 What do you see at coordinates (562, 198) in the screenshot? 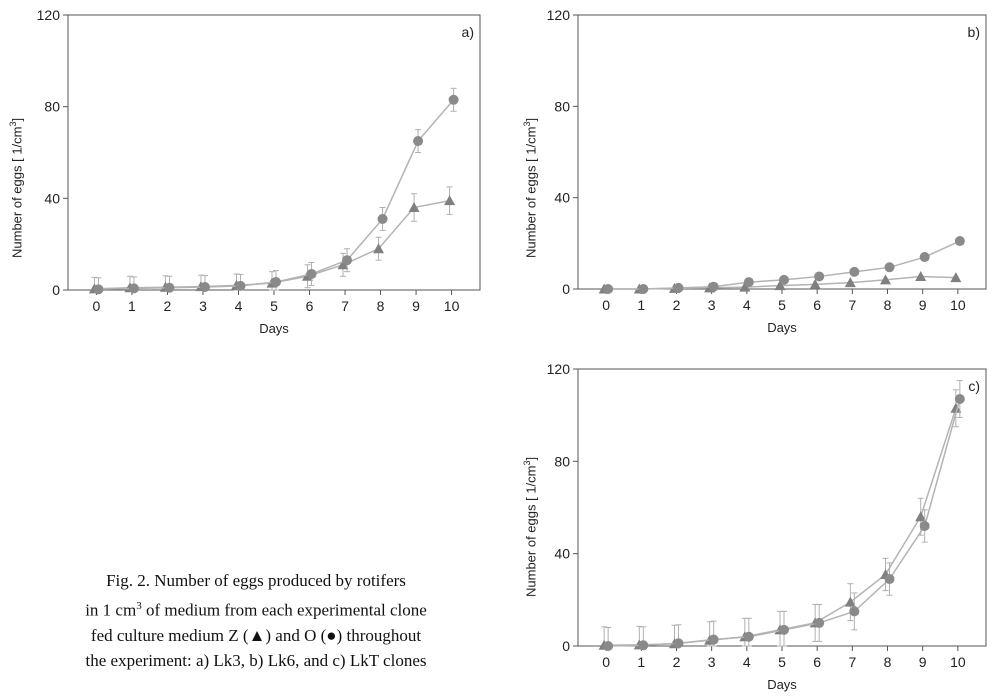
I see `y-tick-label: 40` at bounding box center [562, 198].